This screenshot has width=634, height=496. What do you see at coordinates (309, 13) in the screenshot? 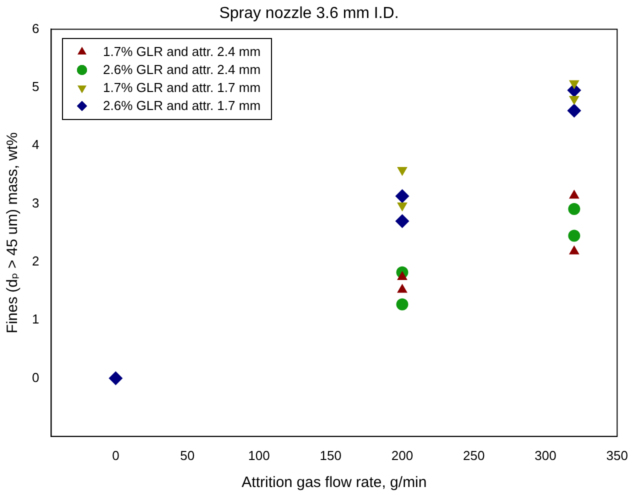
I see `chart-title: Spray nozzle 3.6 mm I.D.` at bounding box center [309, 13].